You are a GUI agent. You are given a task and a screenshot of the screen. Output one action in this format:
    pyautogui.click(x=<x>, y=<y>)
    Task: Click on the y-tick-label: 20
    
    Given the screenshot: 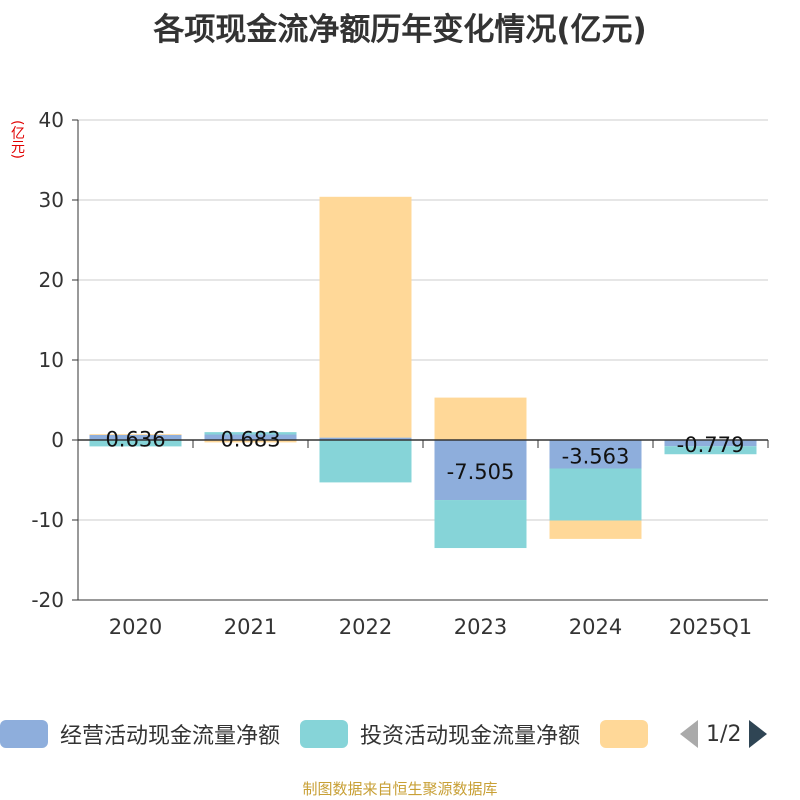 What is the action you would take?
    pyautogui.click(x=51, y=280)
    